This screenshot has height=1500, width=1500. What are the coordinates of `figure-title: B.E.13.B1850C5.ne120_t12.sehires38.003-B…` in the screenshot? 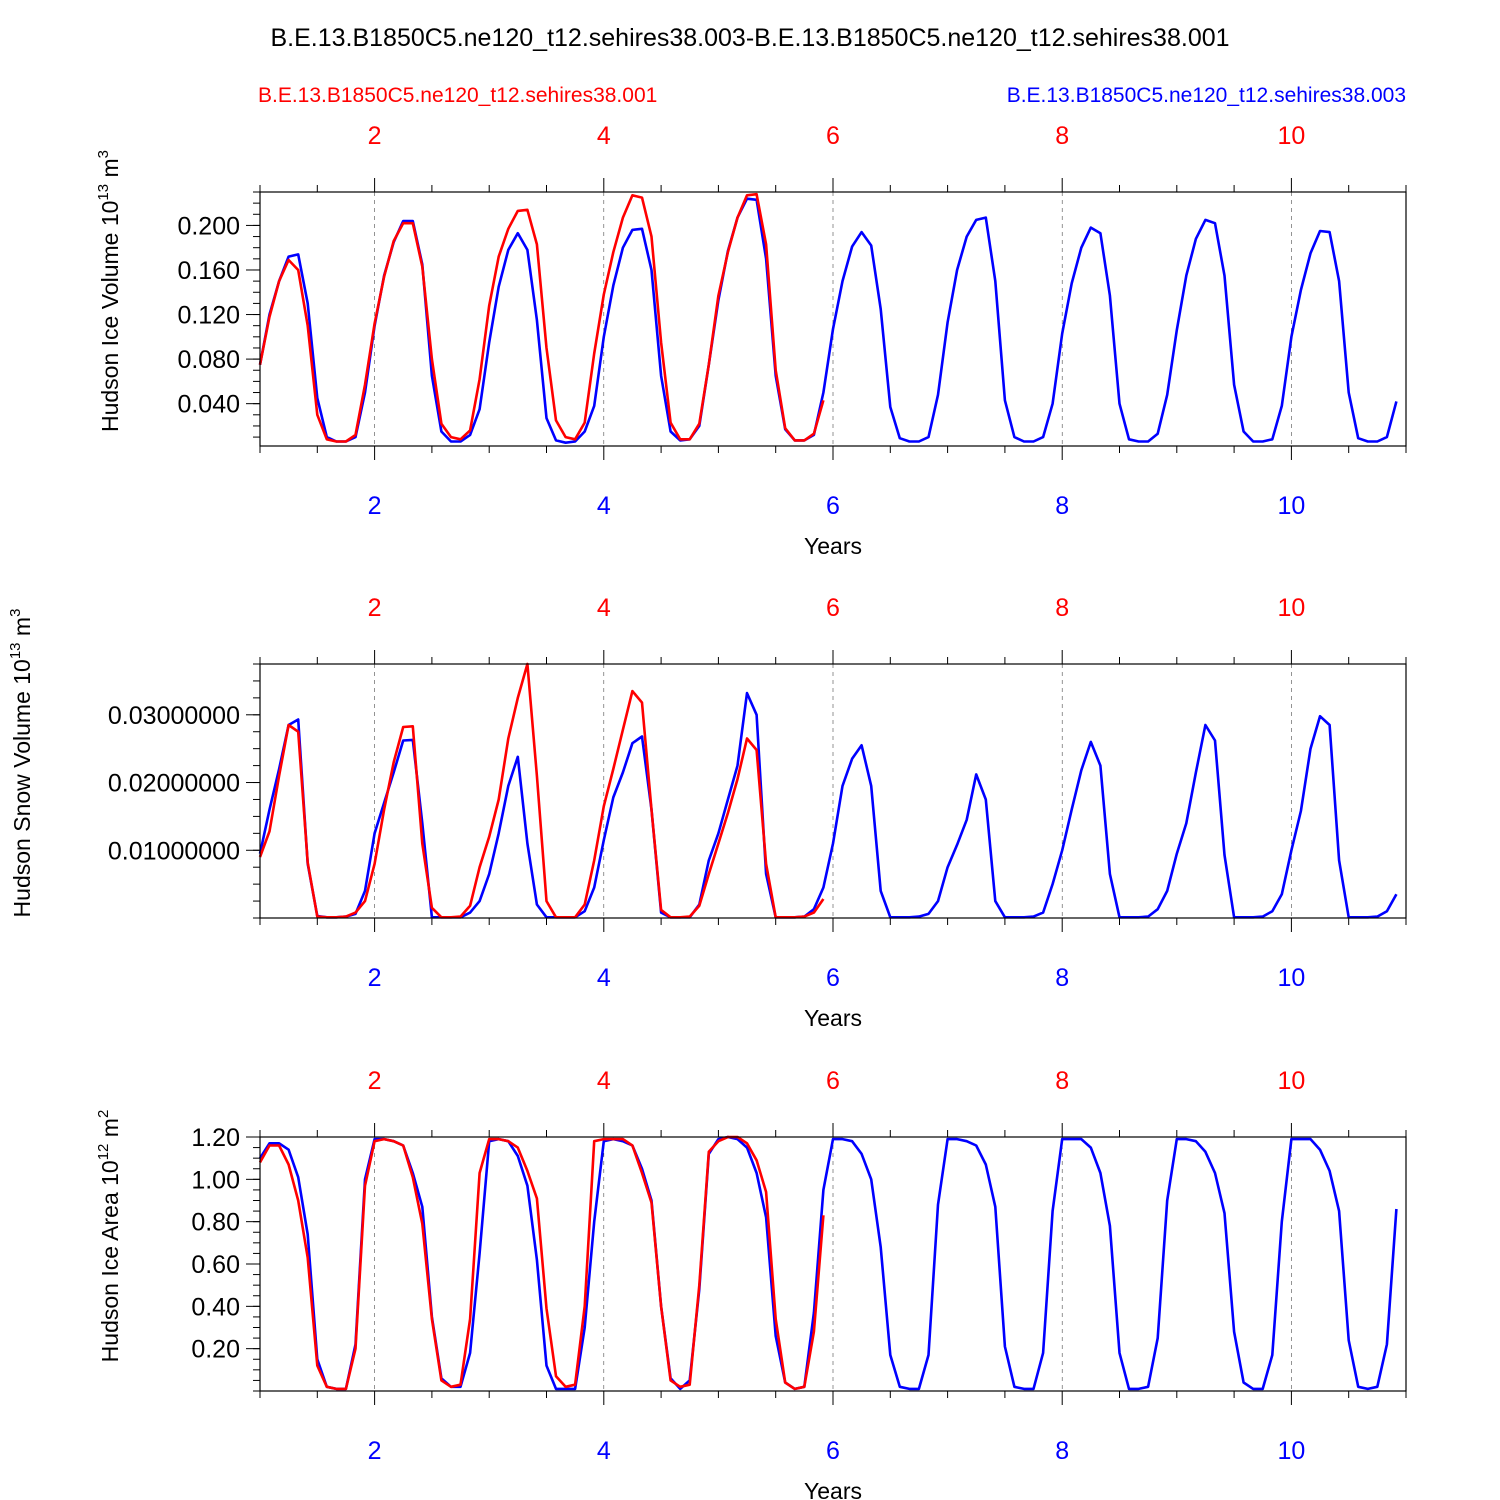 It's located at (749, 38).